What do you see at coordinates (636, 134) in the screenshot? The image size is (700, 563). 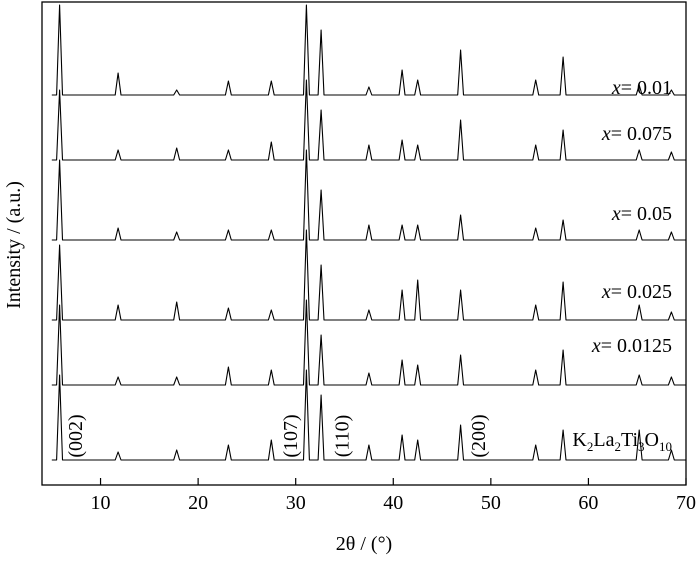 I see `series-label: x= 0.075` at bounding box center [636, 134].